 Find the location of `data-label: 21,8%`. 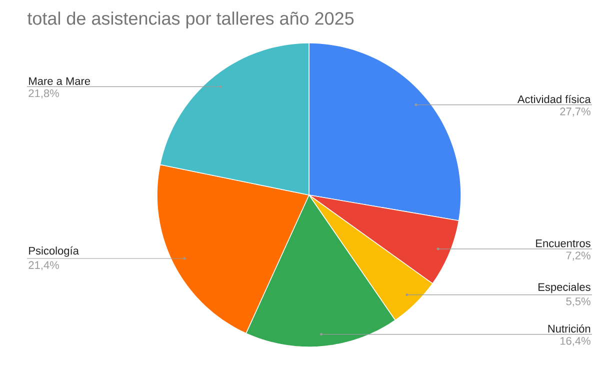

data-label: 21,8% is located at coordinates (43, 93).